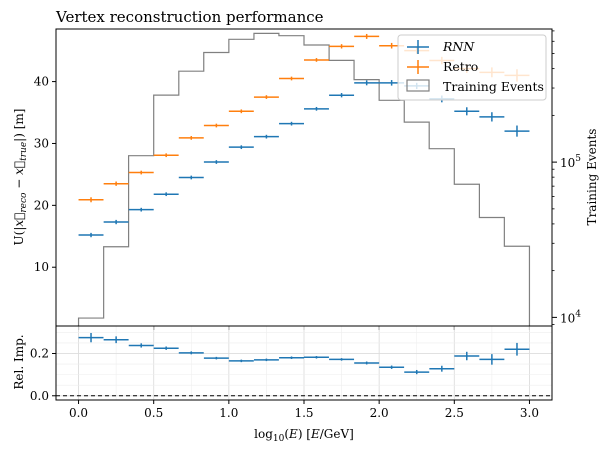  I want to click on y-tick-label: 30, so click(41, 143).